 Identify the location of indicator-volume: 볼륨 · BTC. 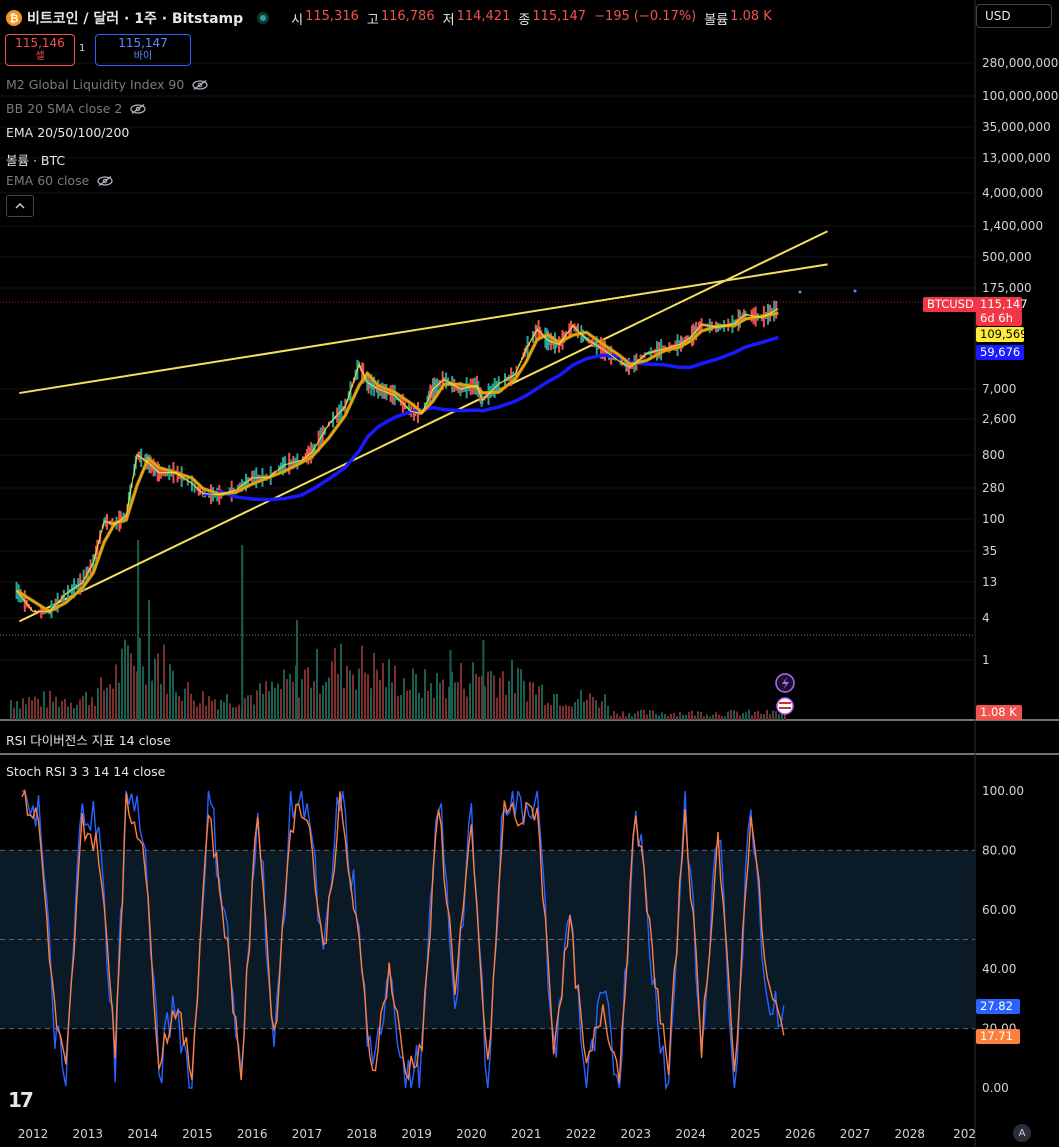
(35, 159).